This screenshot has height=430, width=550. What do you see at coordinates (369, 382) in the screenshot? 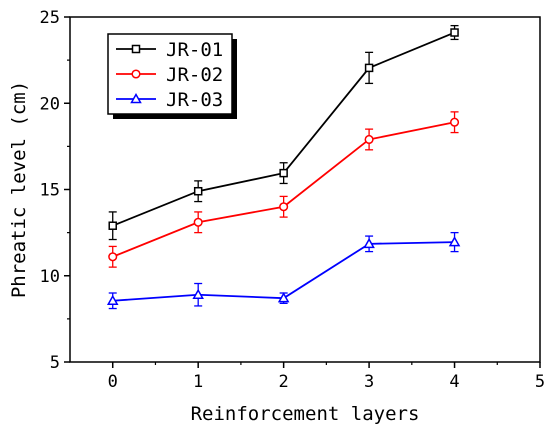
I see `x-tick-label: 3` at bounding box center [369, 382].